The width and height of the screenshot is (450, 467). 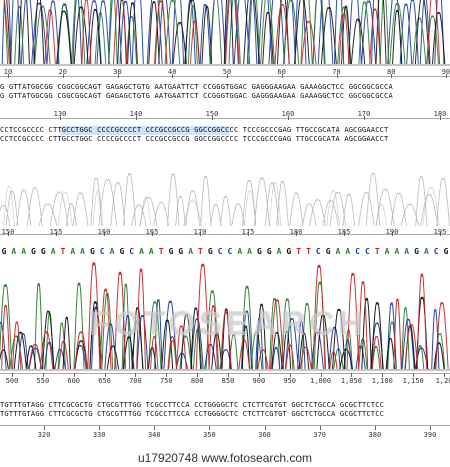 I want to click on ruler-tick-label: 550, so click(x=43, y=381).